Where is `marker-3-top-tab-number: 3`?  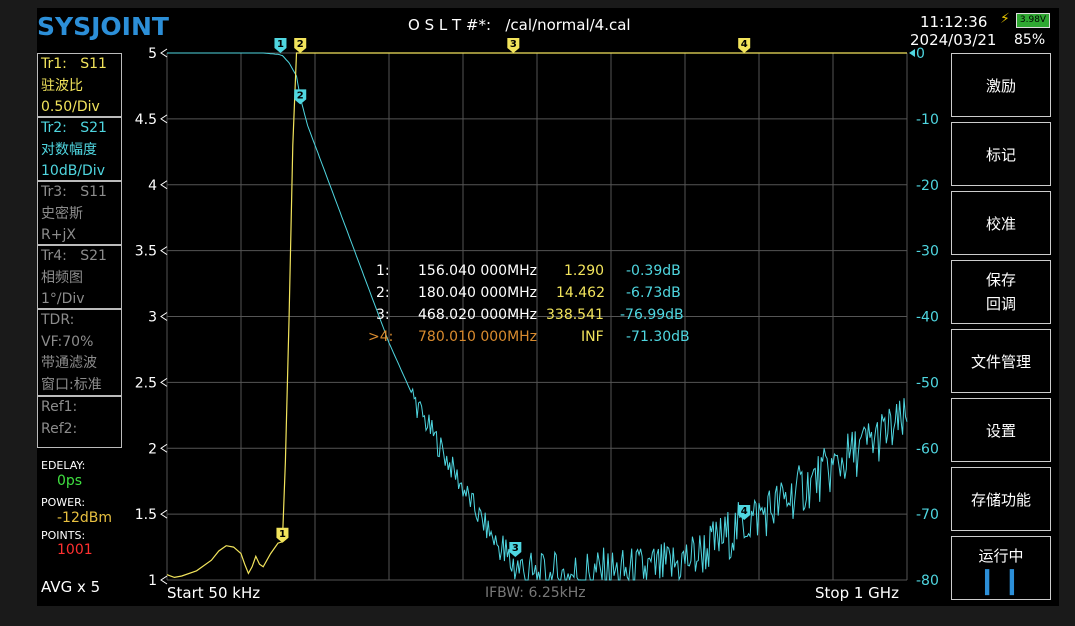
marker-3-top-tab-number: 3 is located at coordinates (513, 44).